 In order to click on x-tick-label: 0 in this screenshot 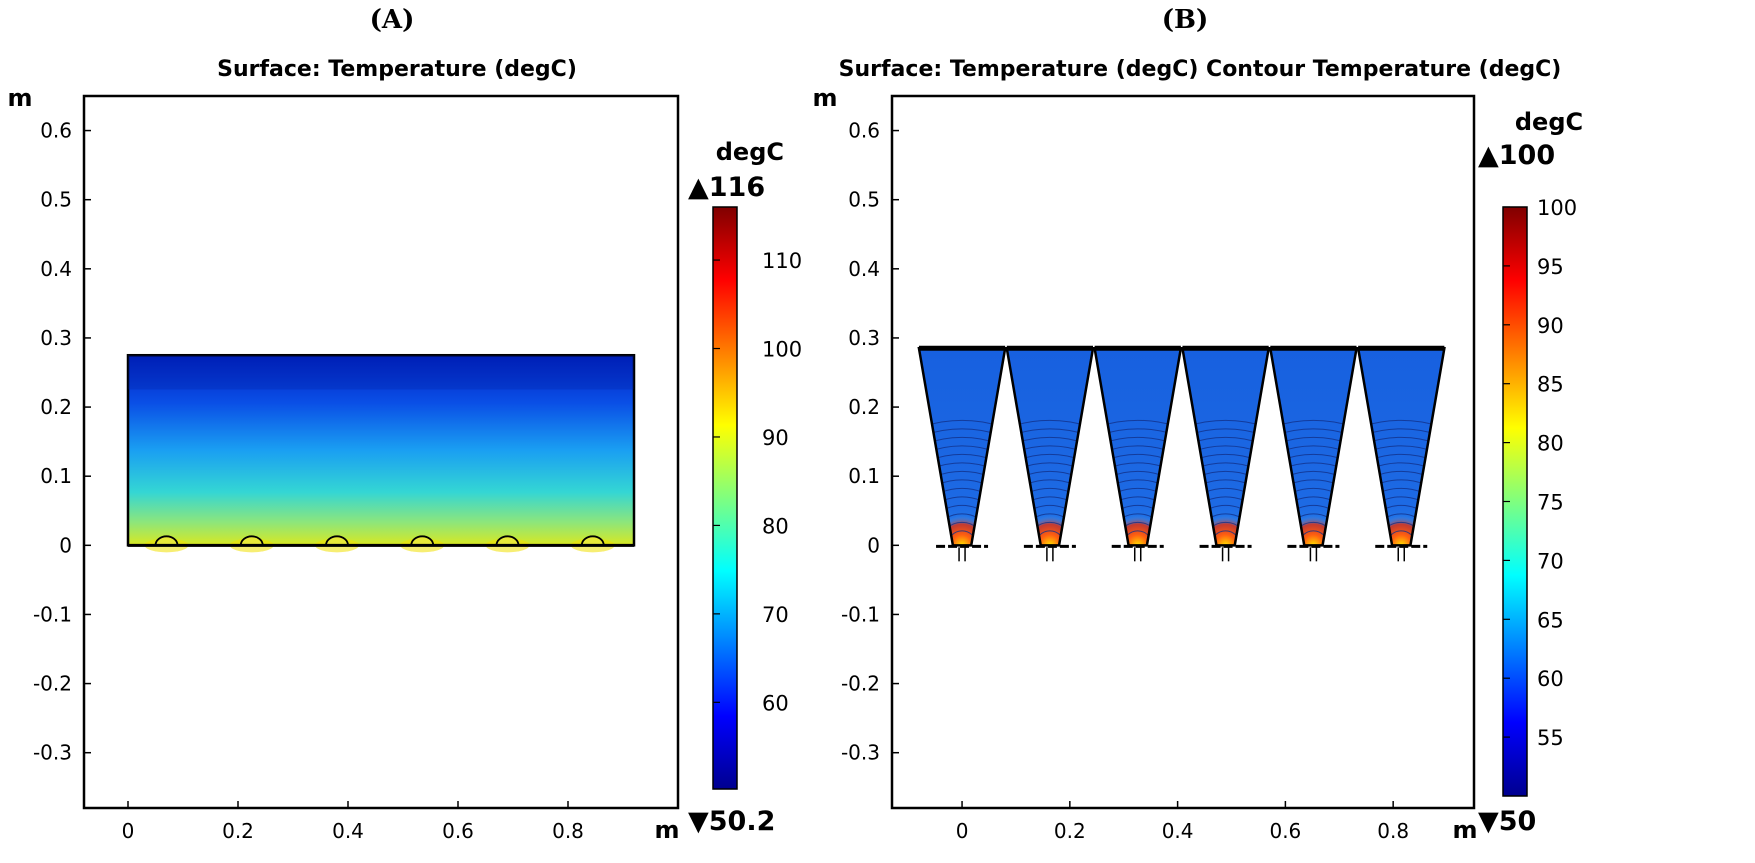, I will do `click(128, 831)`.